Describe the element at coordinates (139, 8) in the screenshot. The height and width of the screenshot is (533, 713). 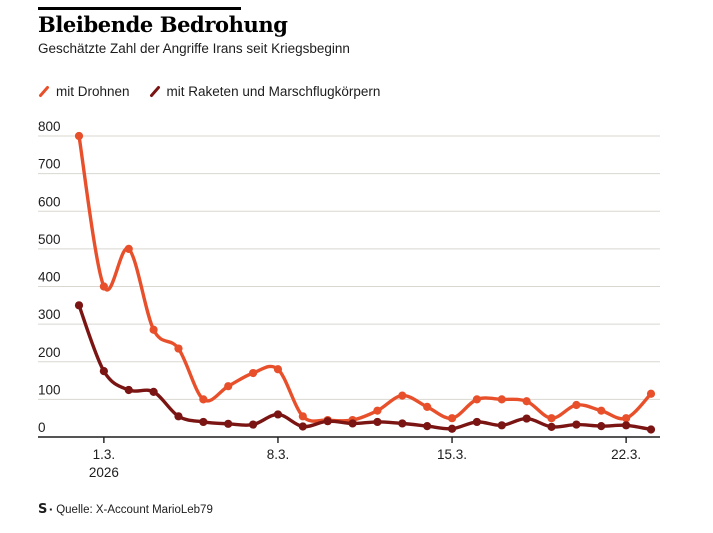
I see `title-rule` at that location.